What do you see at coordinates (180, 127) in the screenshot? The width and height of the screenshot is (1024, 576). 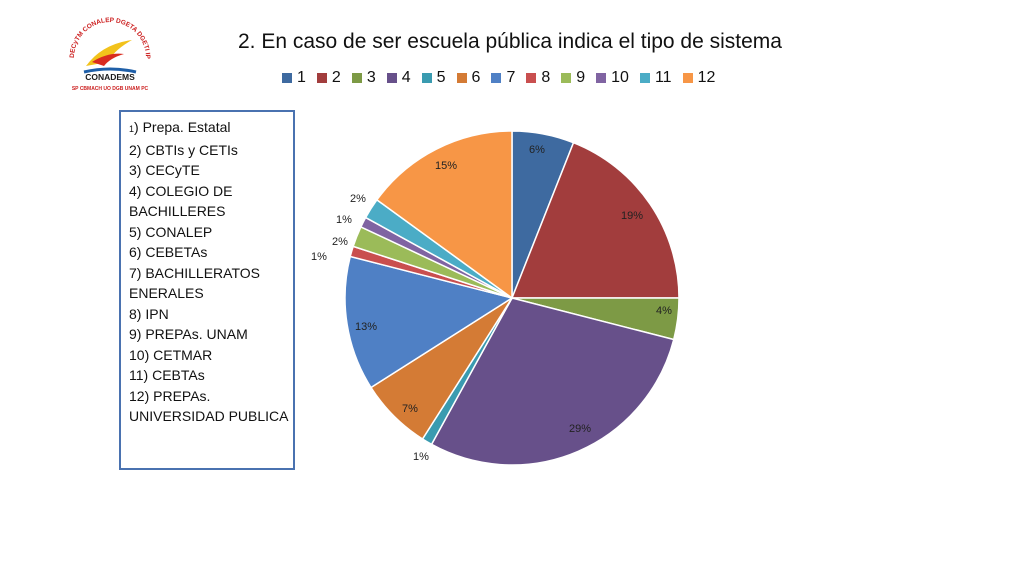 I see `key-line: 1) Prepa. Estatal` at bounding box center [180, 127].